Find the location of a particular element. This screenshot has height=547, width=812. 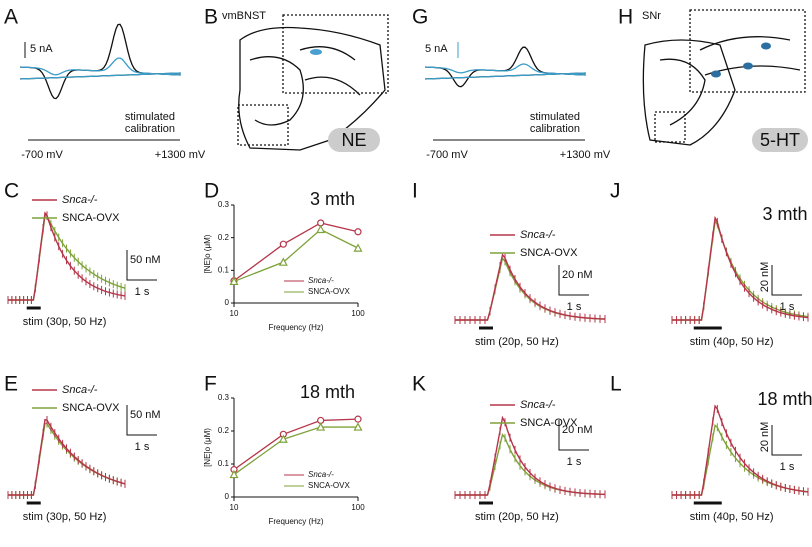

panel-letter: H is located at coordinates (625, 17).